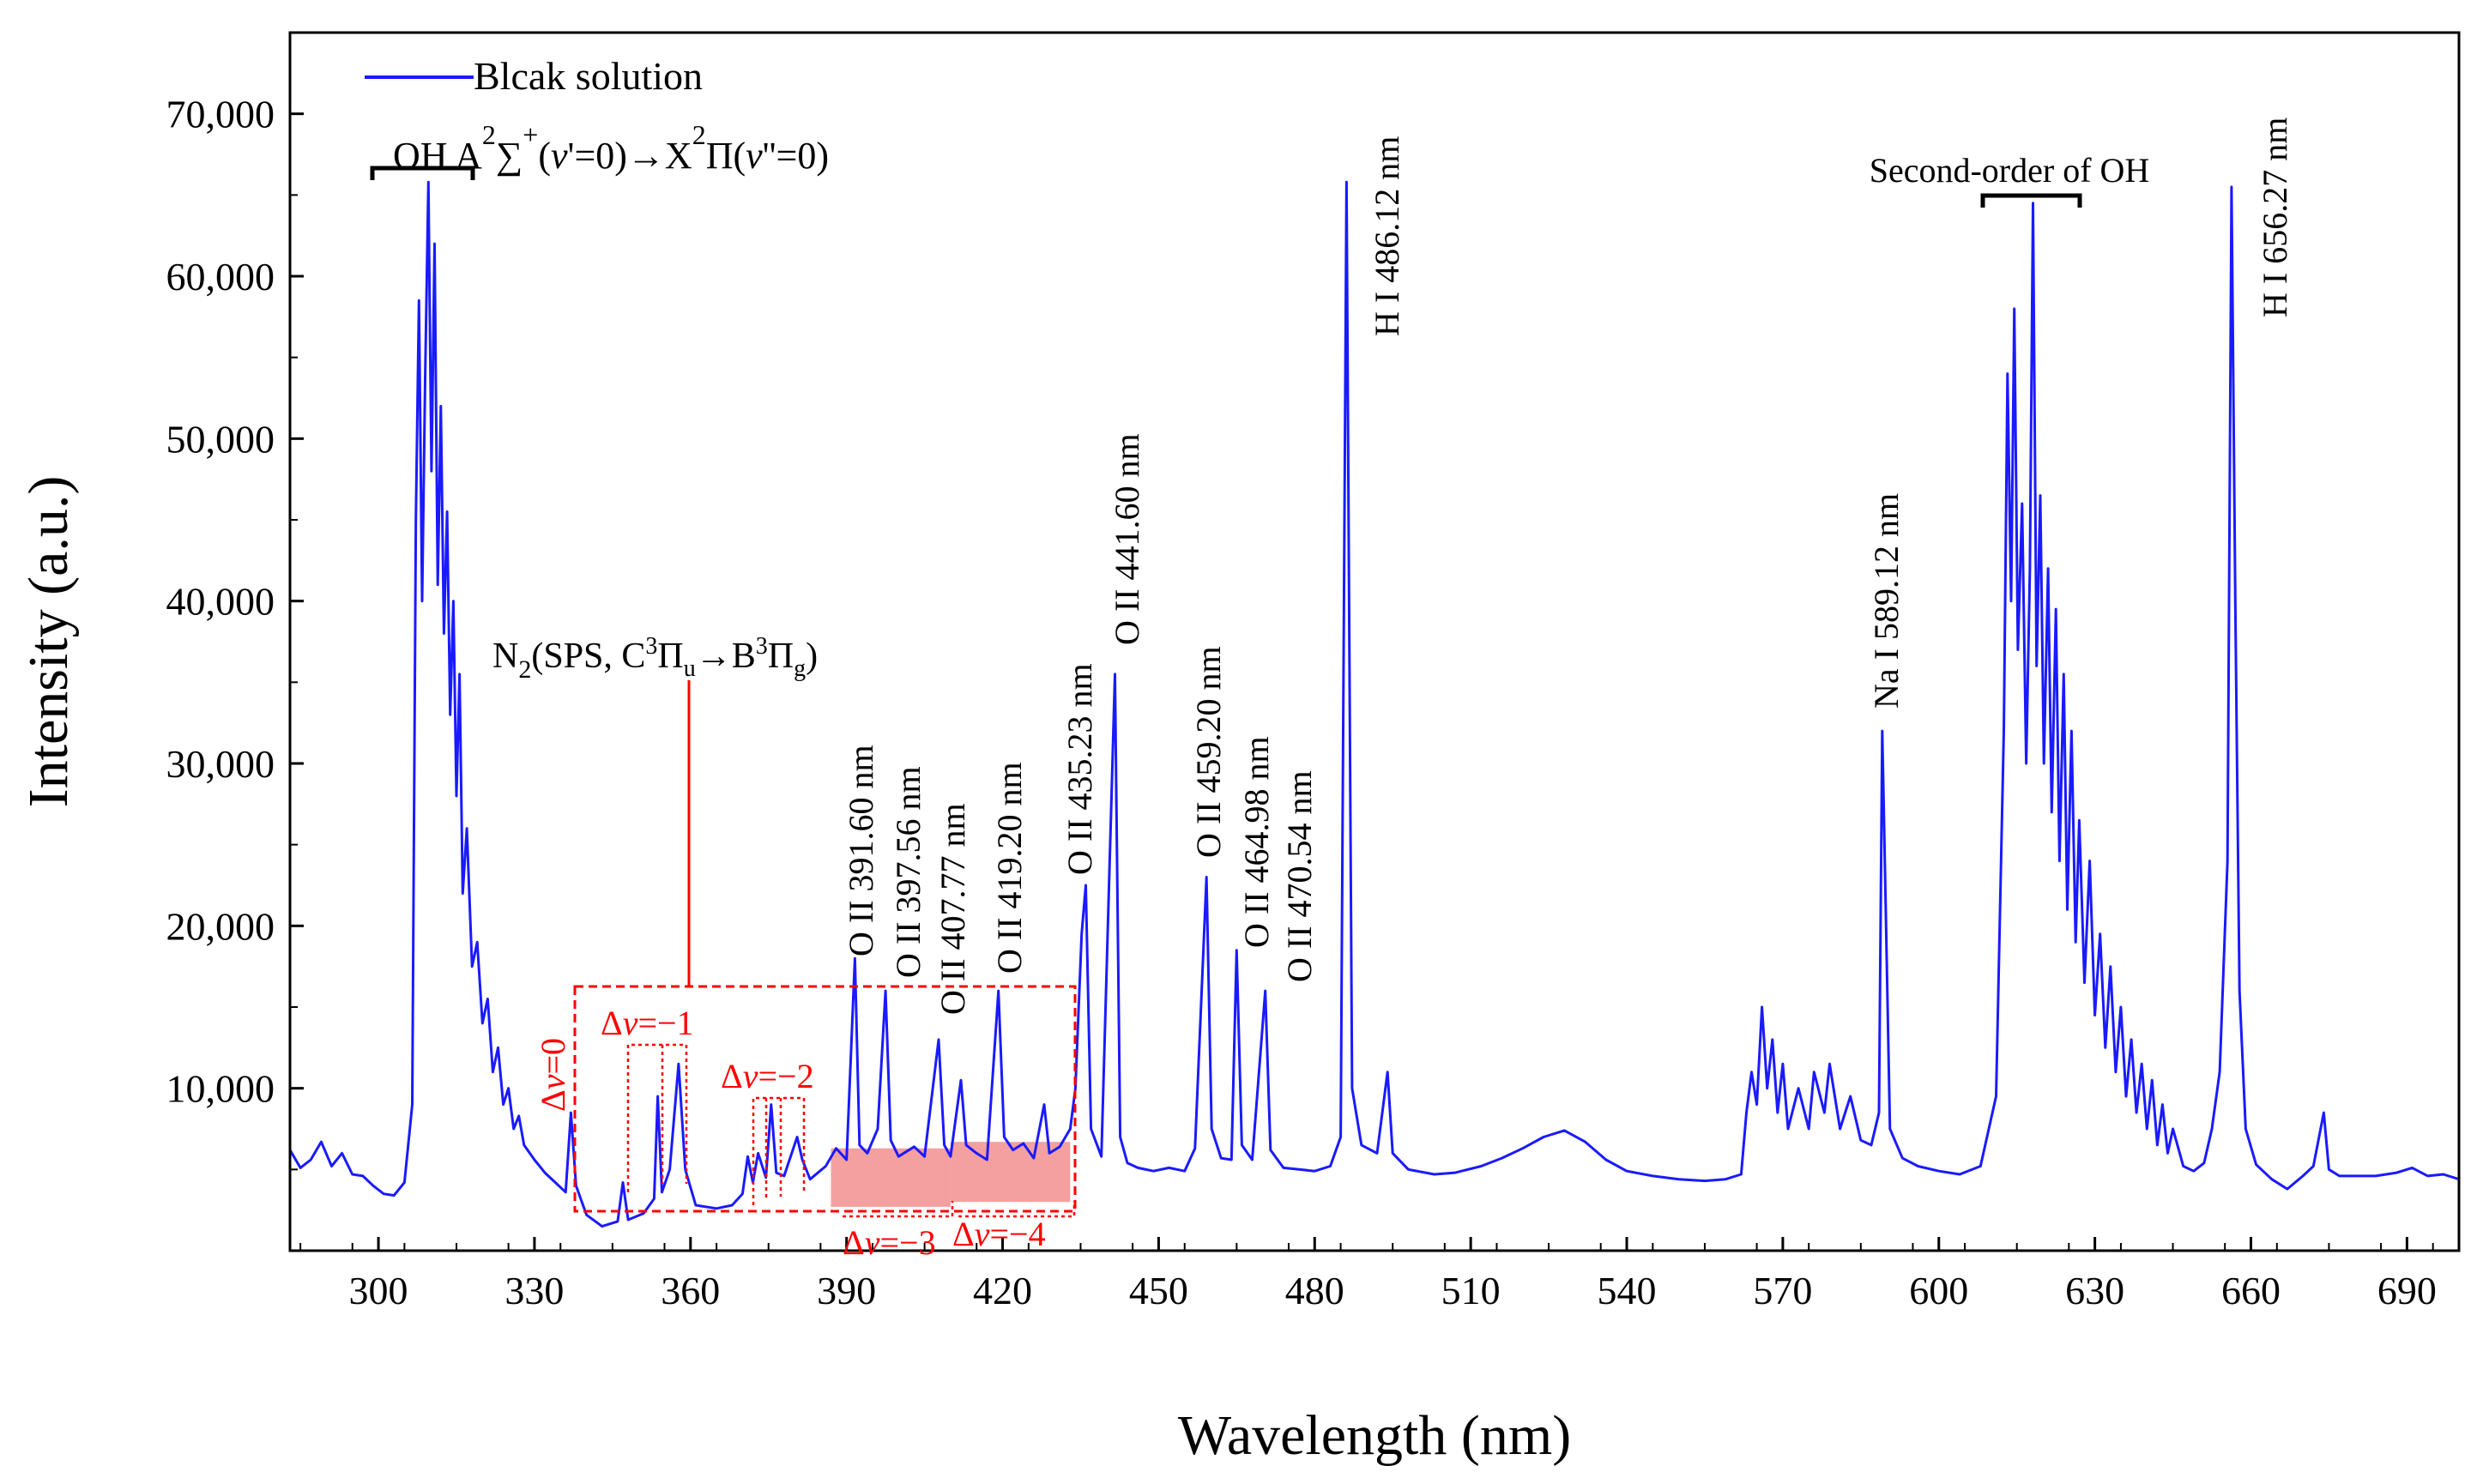 The width and height of the screenshot is (2483, 1484). Describe the element at coordinates (378, 1290) in the screenshot. I see `x-tick-label: 300` at that location.